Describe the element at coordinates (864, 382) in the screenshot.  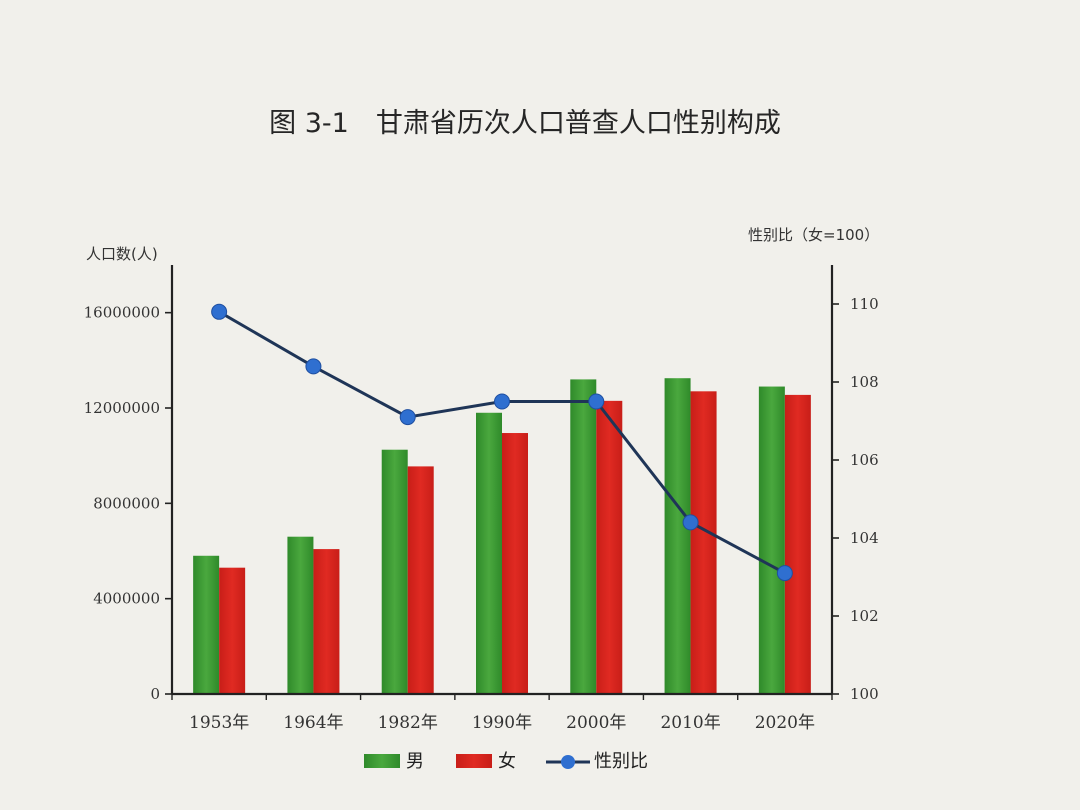
I see `y2-tick-label: 108` at that location.